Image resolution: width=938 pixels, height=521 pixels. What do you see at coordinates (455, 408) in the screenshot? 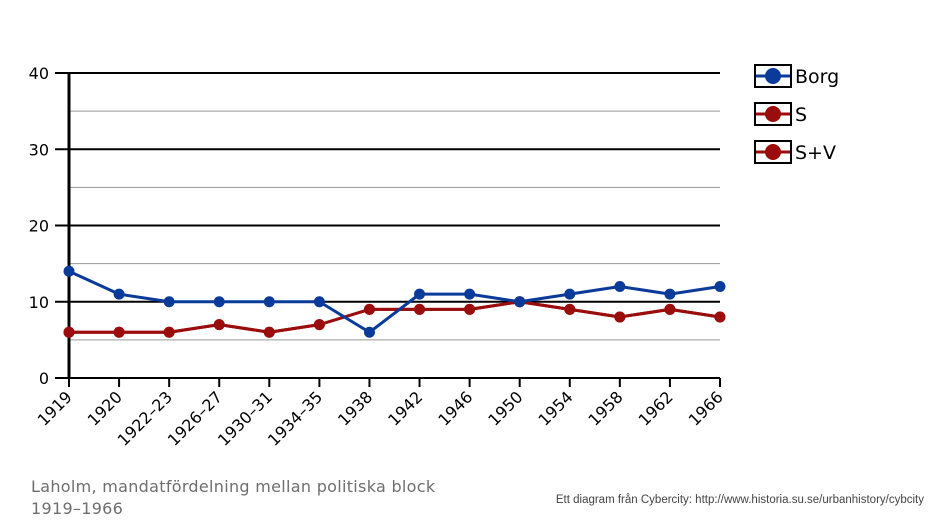
I see `x-tick-label-8: 1946` at bounding box center [455, 408].